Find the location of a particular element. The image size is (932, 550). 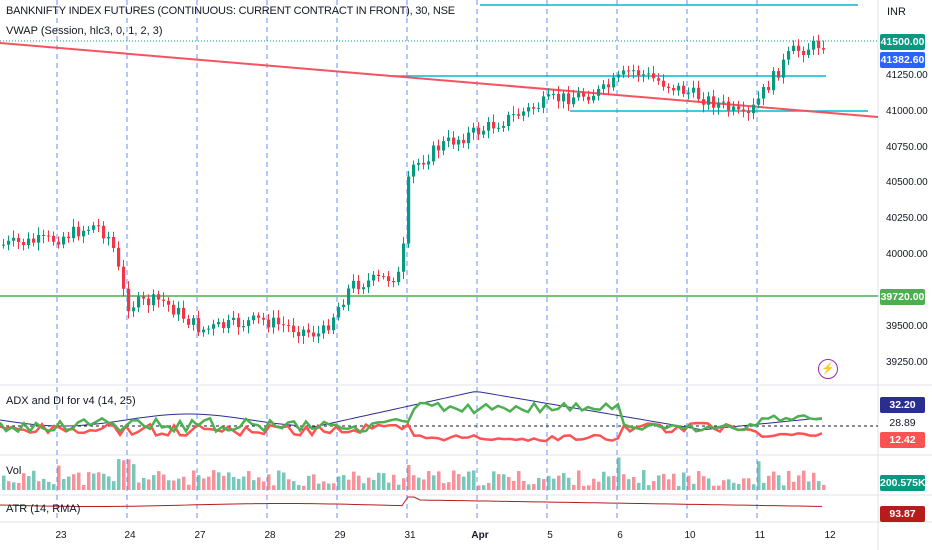

di-minus-tag: 12.42 is located at coordinates (902, 440).